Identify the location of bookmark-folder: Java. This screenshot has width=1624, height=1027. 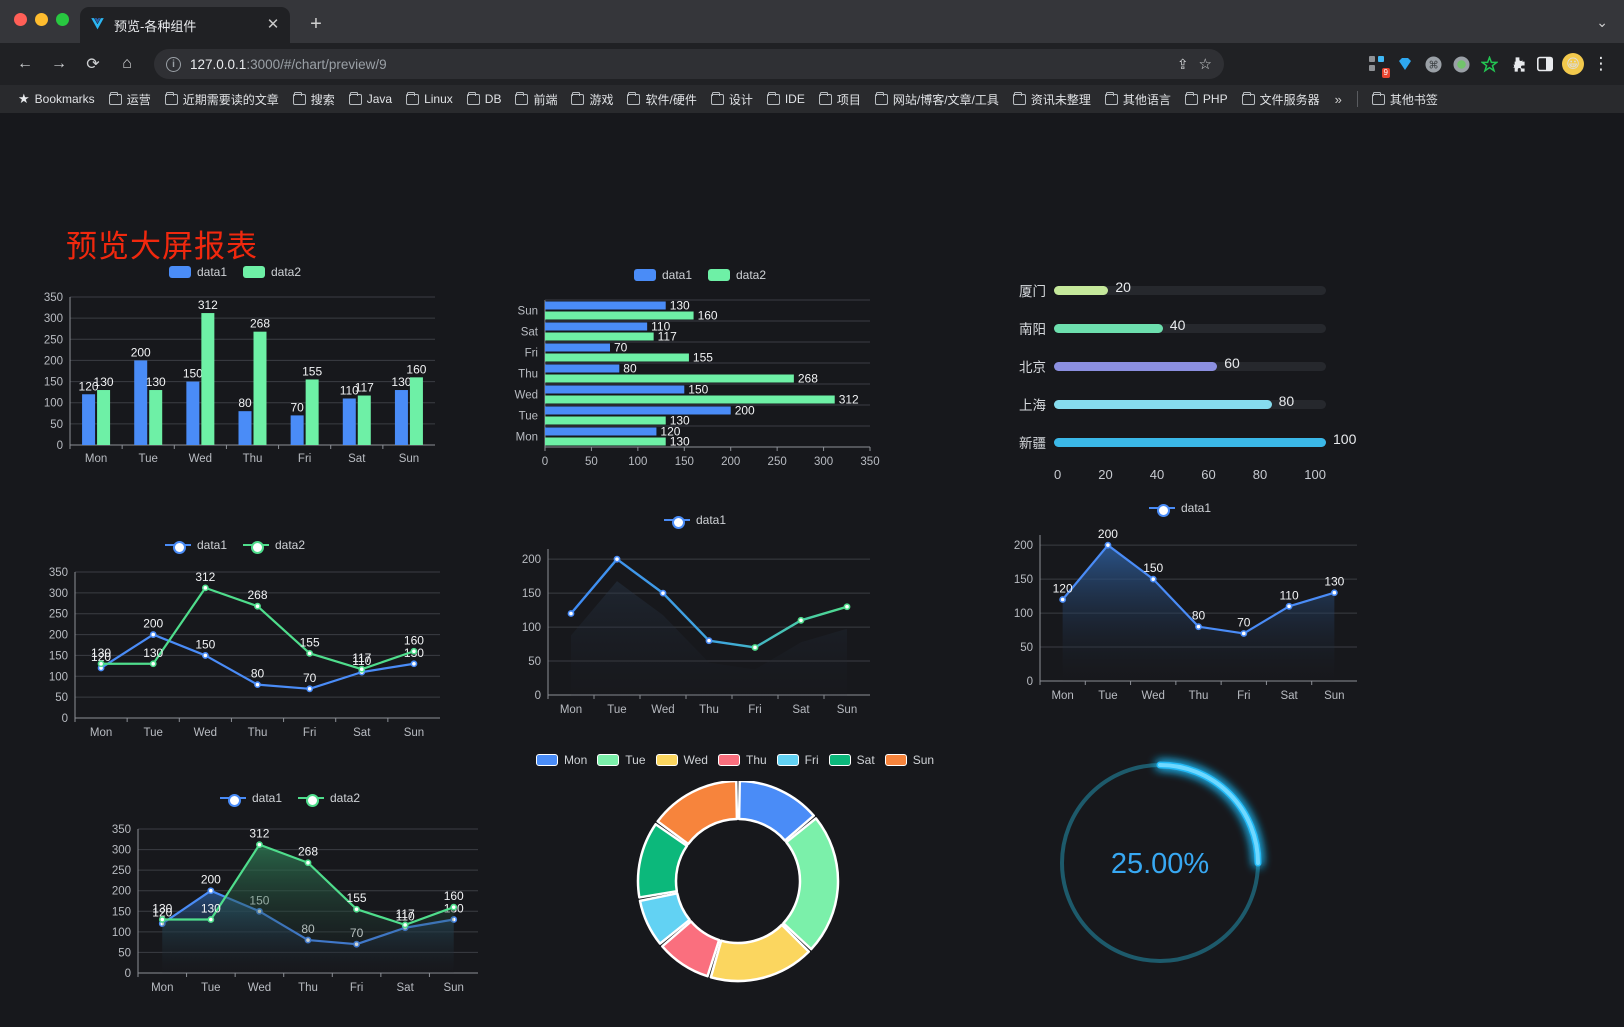
(370, 99).